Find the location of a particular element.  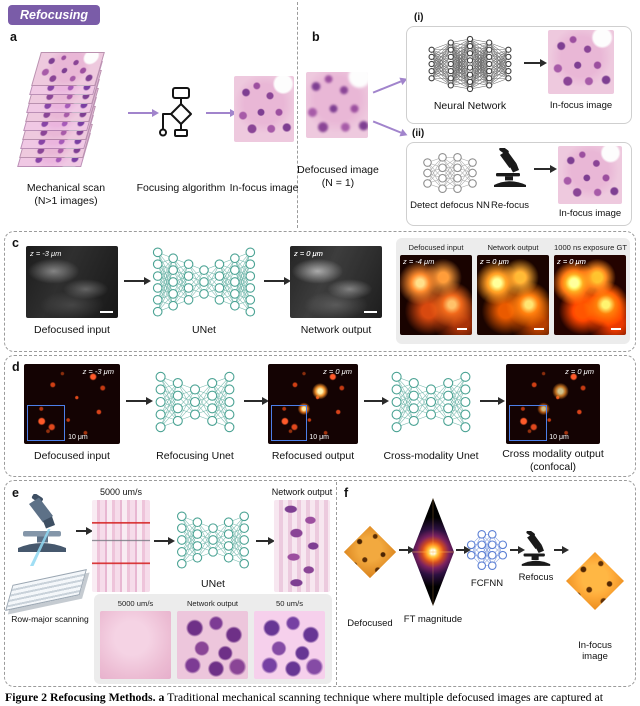

cross-modality-output-image: z = 0 μm 10 μm is located at coordinates (553, 404).